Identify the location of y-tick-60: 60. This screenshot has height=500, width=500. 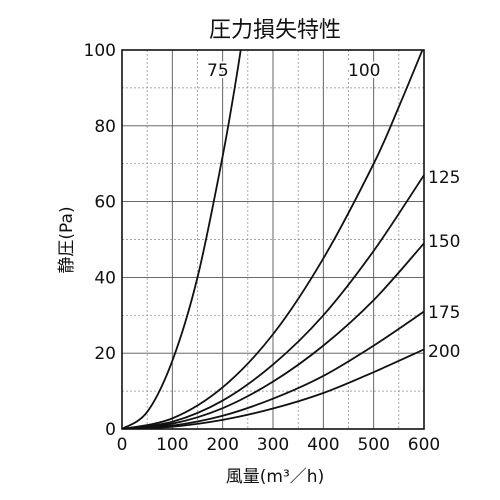
(105, 203).